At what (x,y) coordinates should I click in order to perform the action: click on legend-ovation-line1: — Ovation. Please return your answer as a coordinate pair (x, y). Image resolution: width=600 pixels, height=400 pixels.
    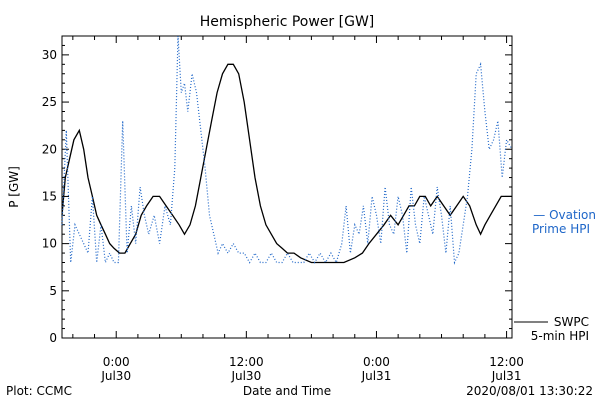
    Looking at the image, I should click on (564, 215).